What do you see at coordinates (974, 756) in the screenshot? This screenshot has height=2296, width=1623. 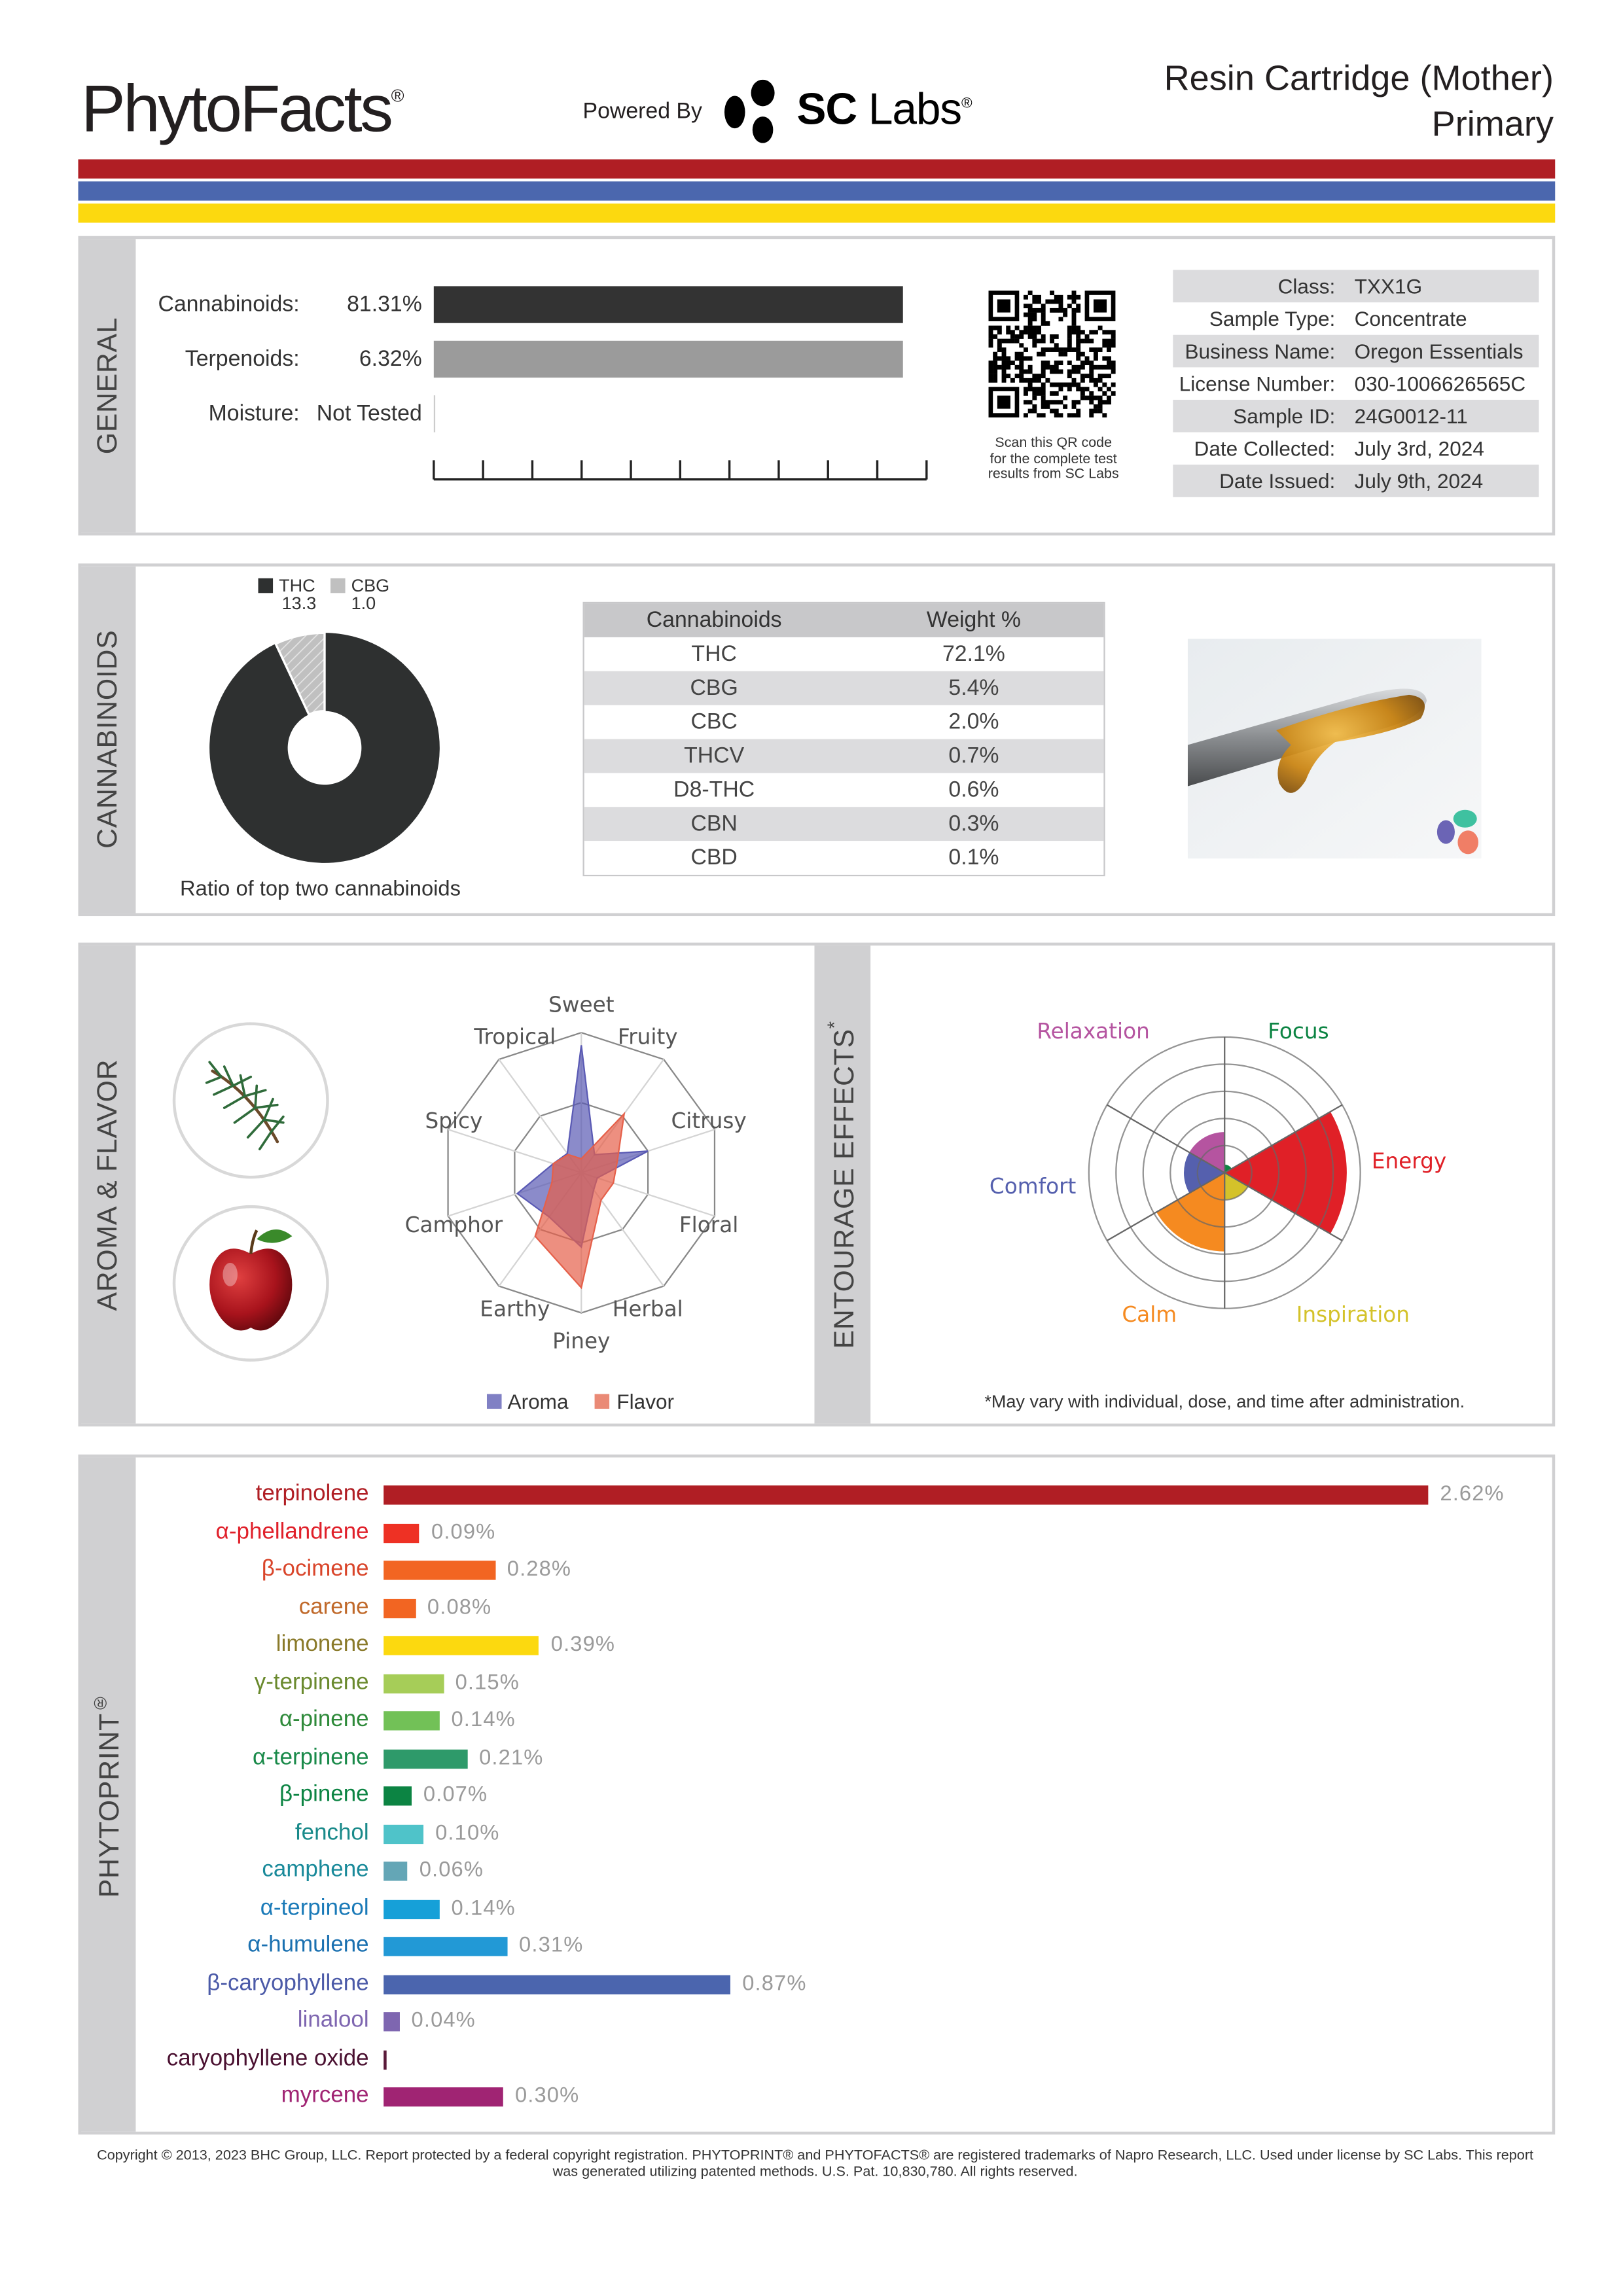 I see `cannabinoid-weight: 0.7%` at bounding box center [974, 756].